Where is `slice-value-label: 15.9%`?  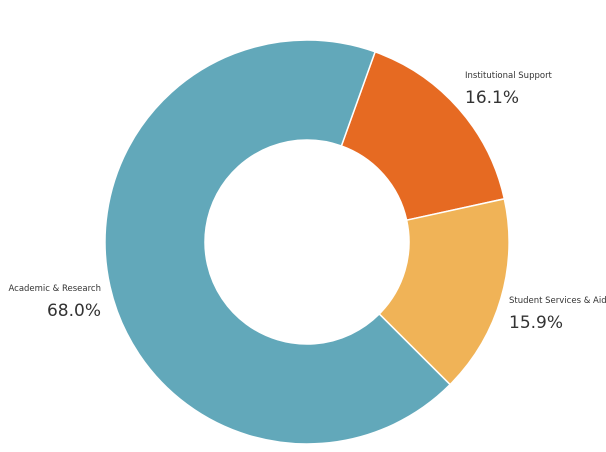
slice-value-label: 15.9% is located at coordinates (536, 323).